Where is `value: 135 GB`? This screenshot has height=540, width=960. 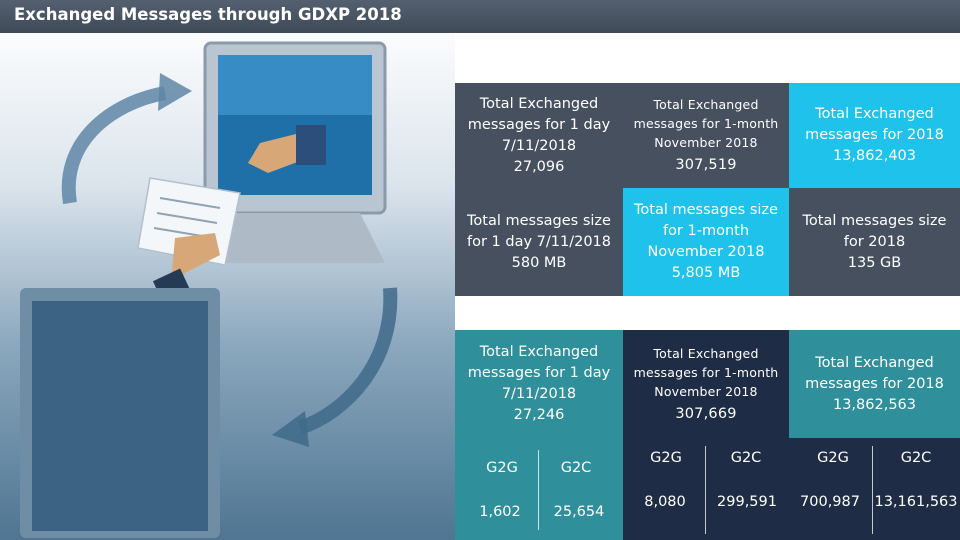 value: 135 GB is located at coordinates (874, 262).